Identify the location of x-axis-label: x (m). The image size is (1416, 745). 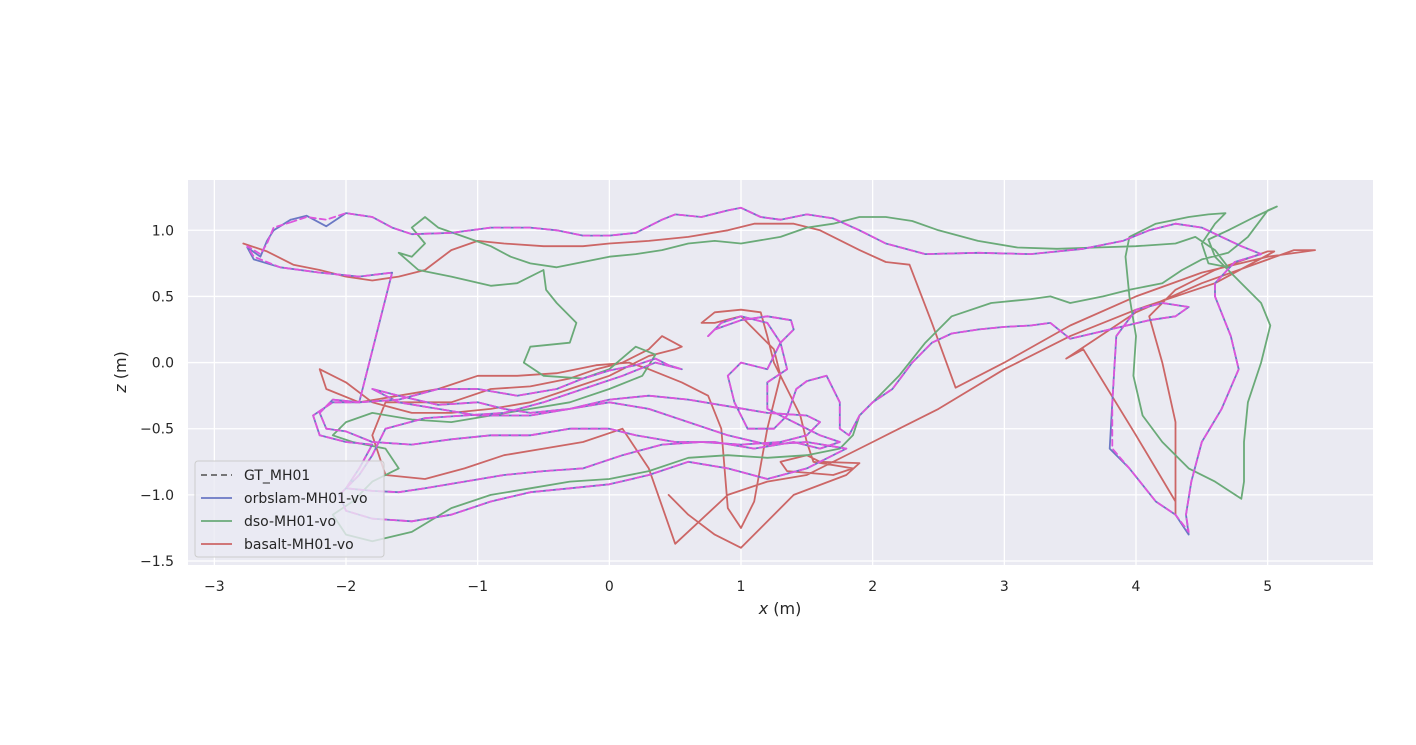
(780, 608).